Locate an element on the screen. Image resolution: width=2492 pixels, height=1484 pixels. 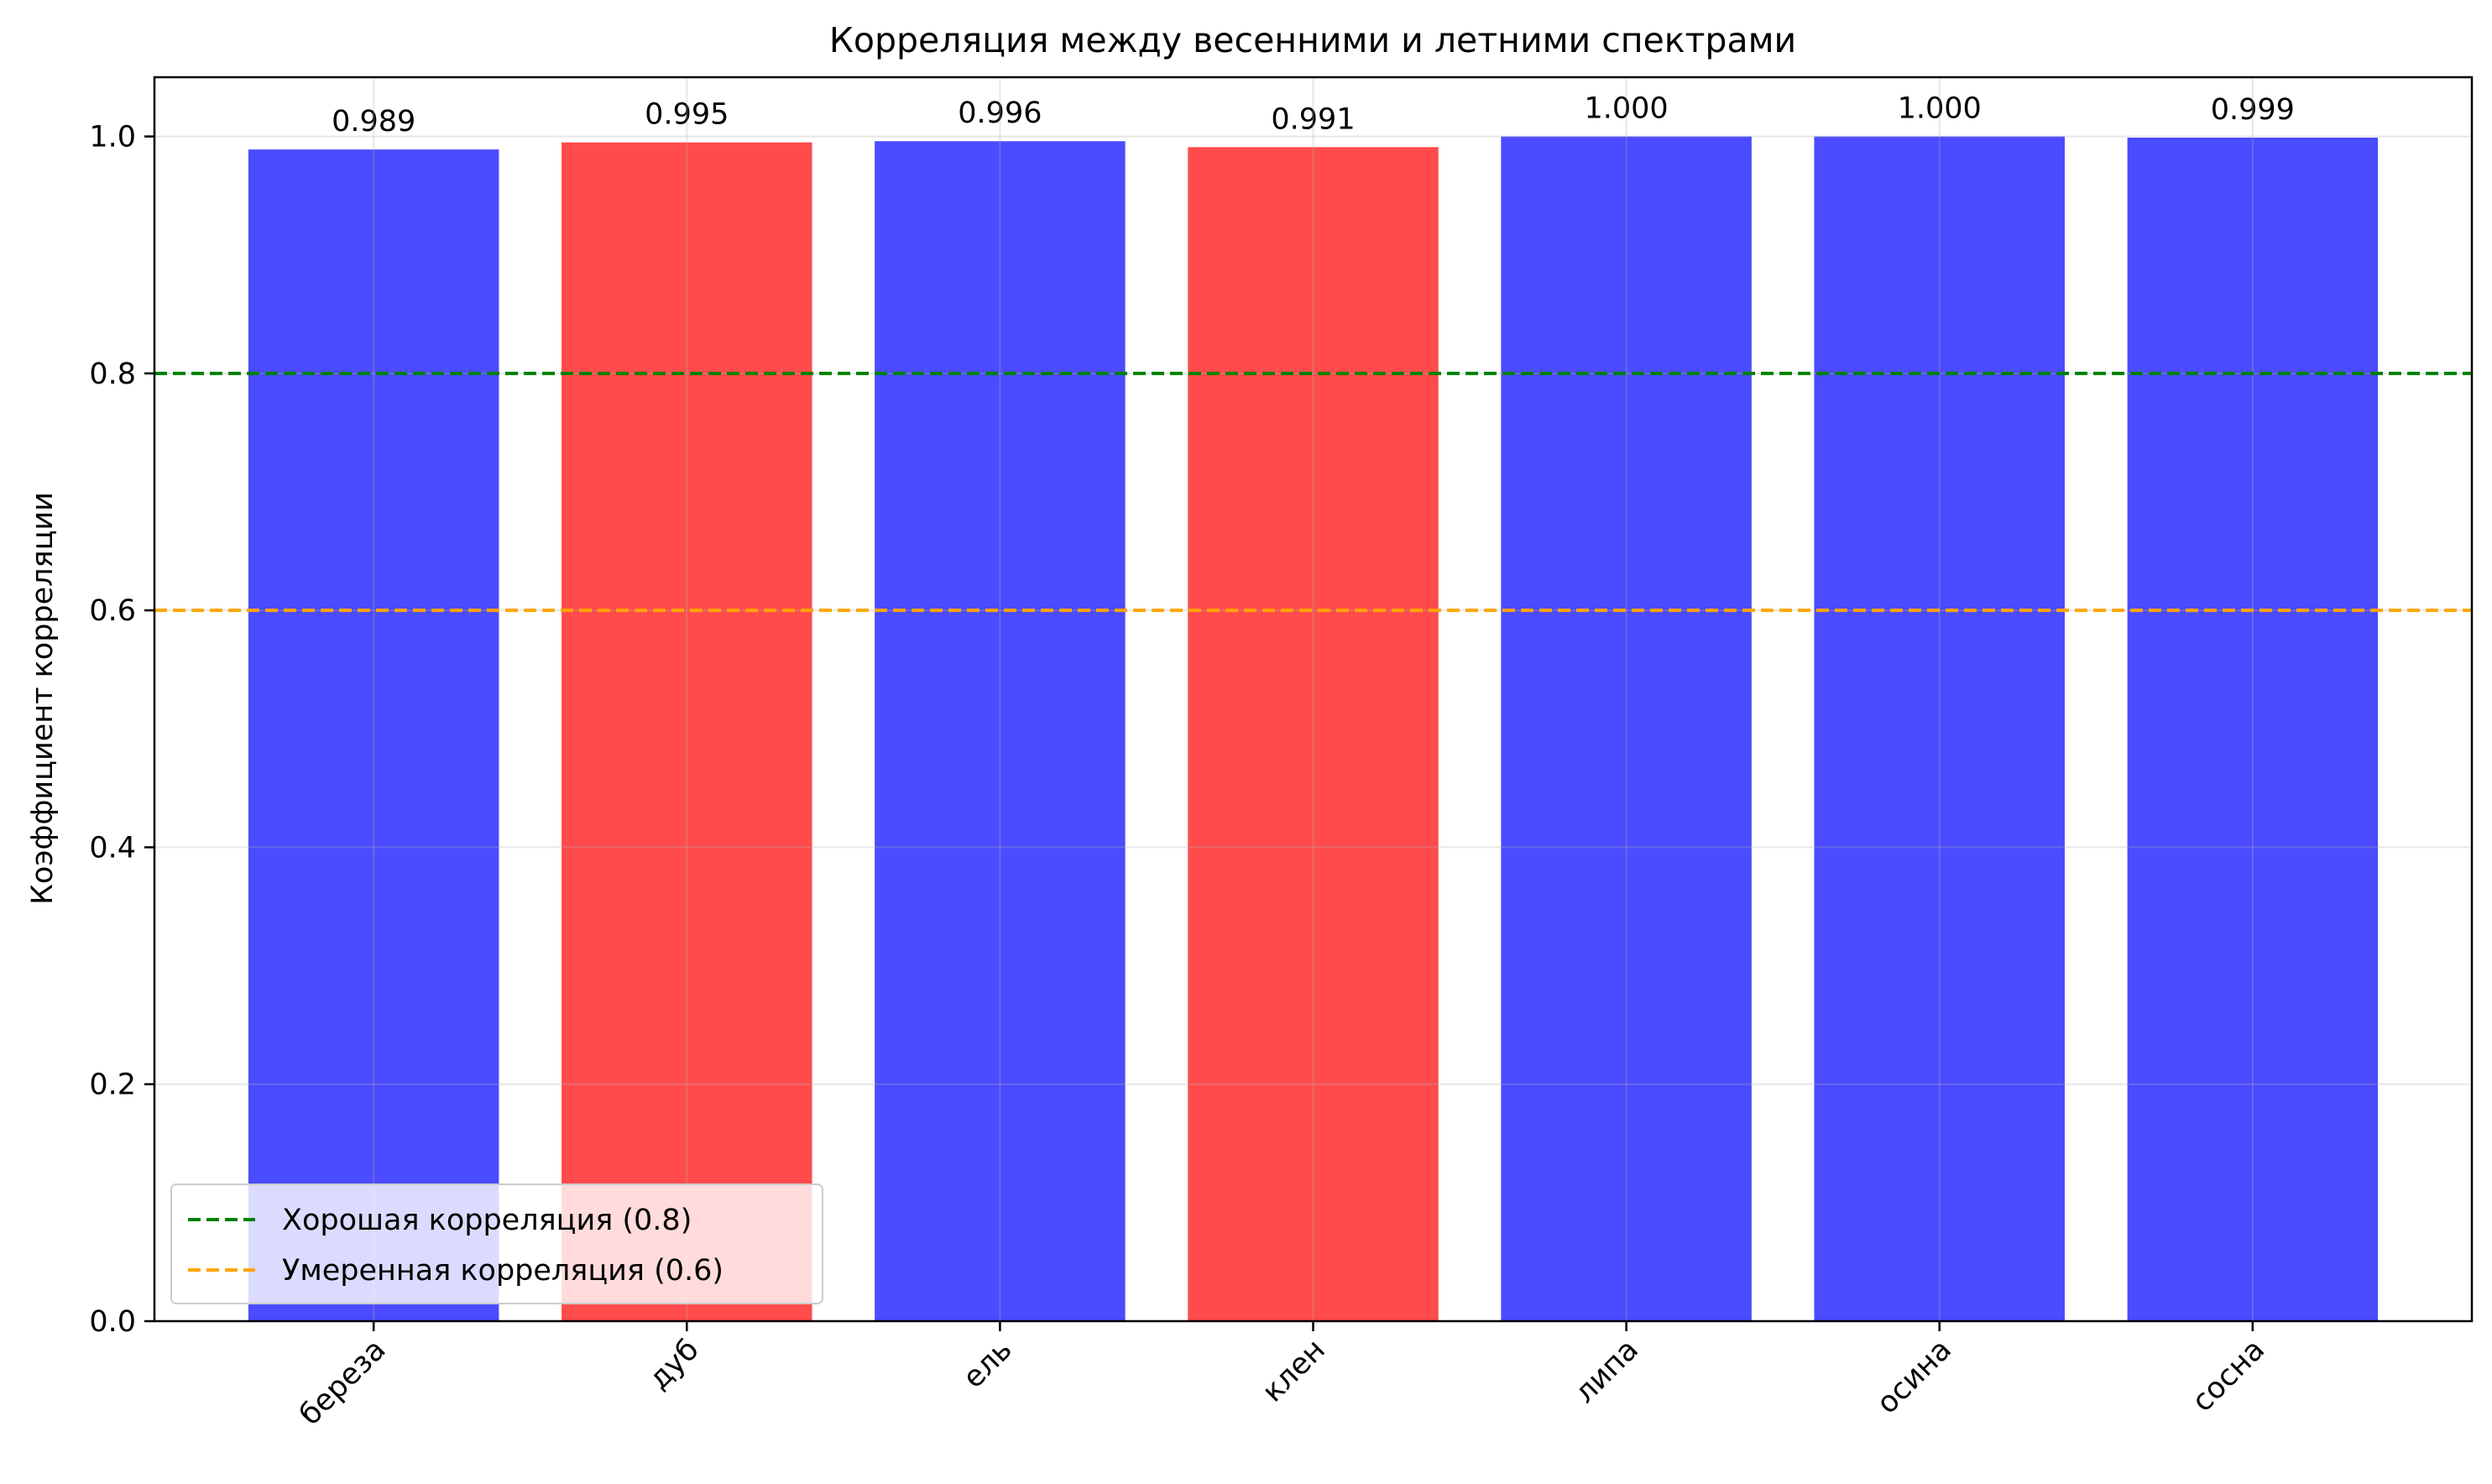
bar-сосна is located at coordinates (2253, 729).